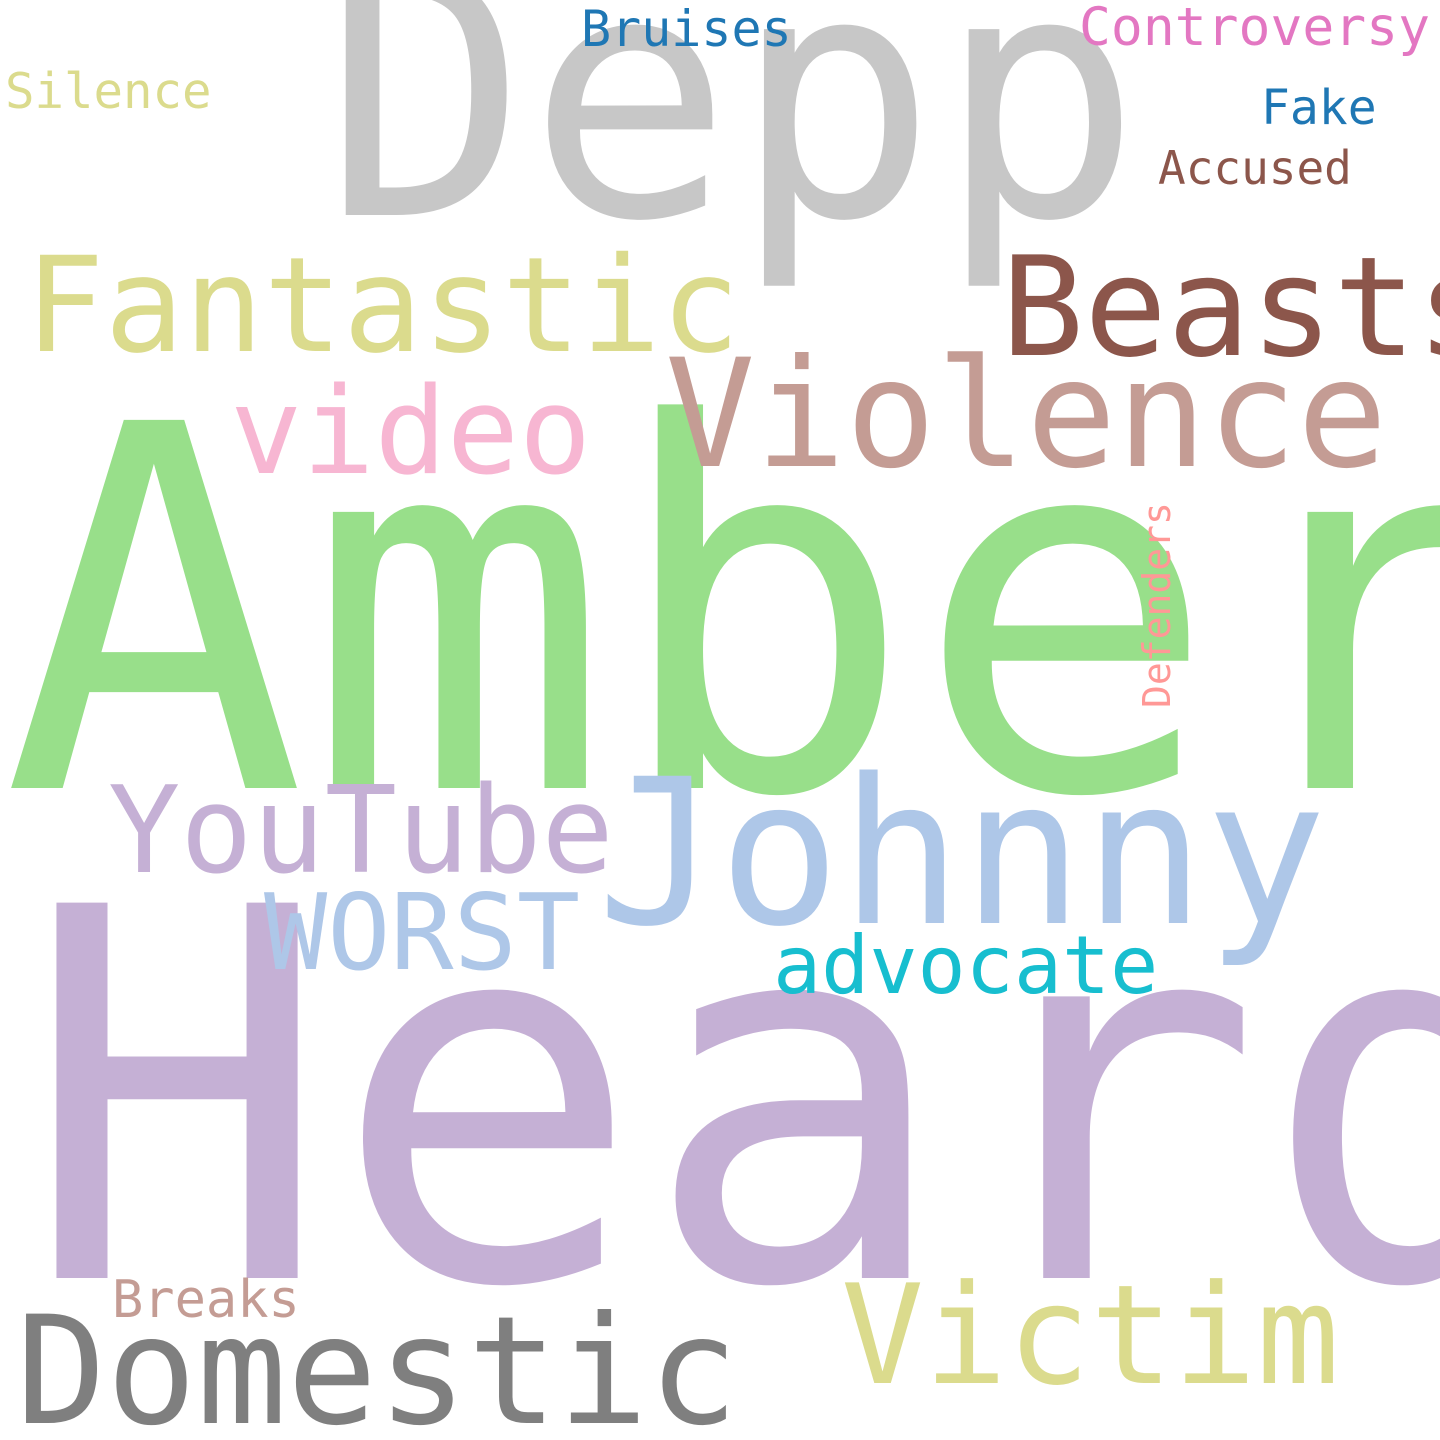  Describe the element at coordinates (411, 432) in the screenshot. I see `word-video: video` at that location.